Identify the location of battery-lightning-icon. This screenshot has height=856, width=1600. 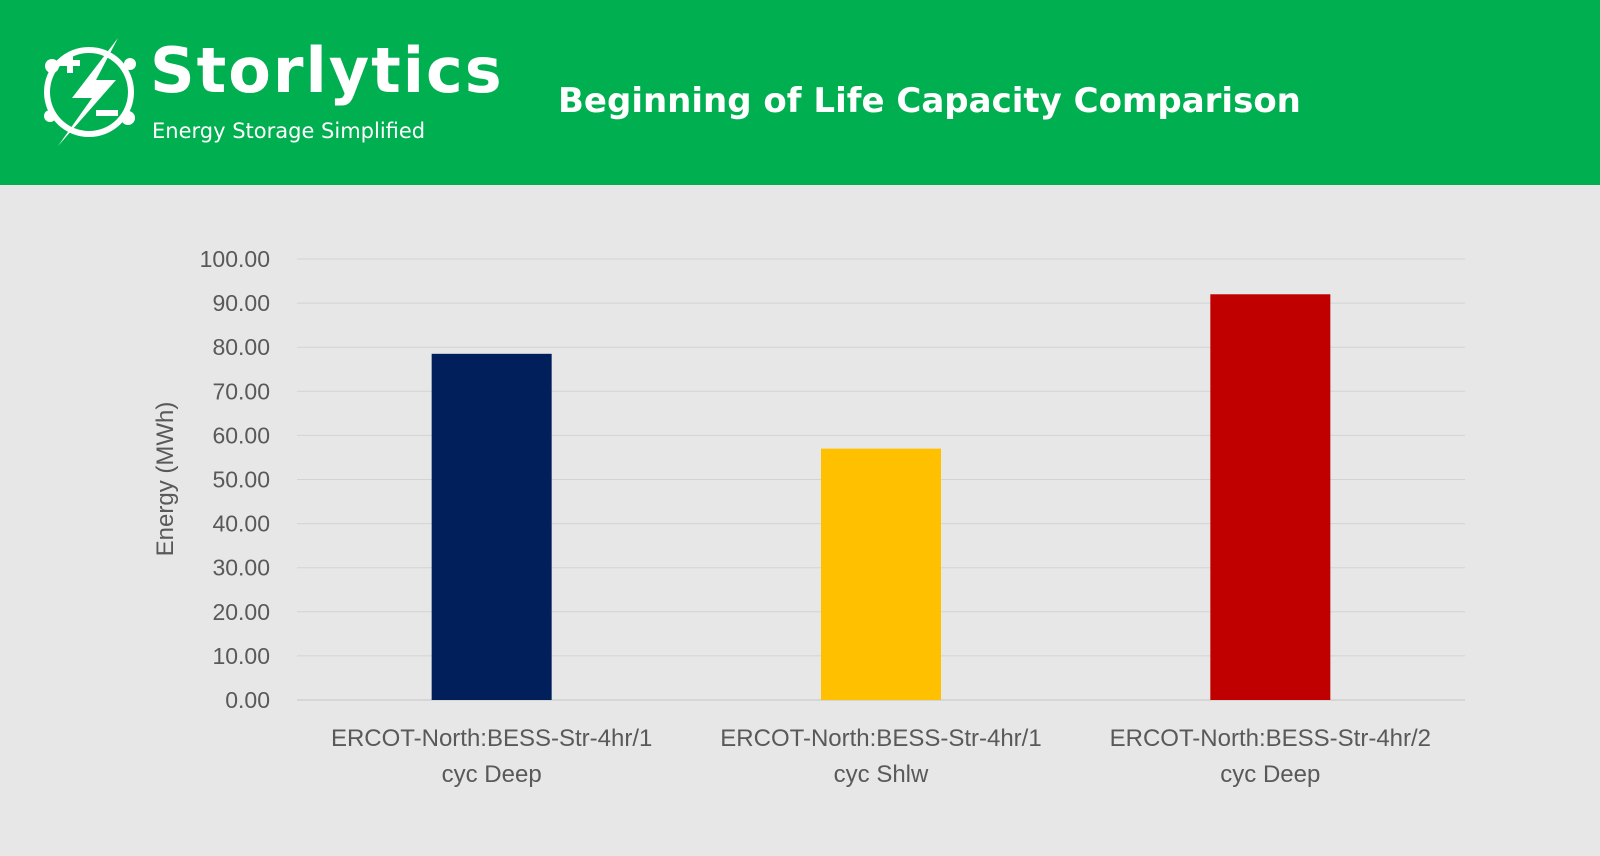
(90, 92).